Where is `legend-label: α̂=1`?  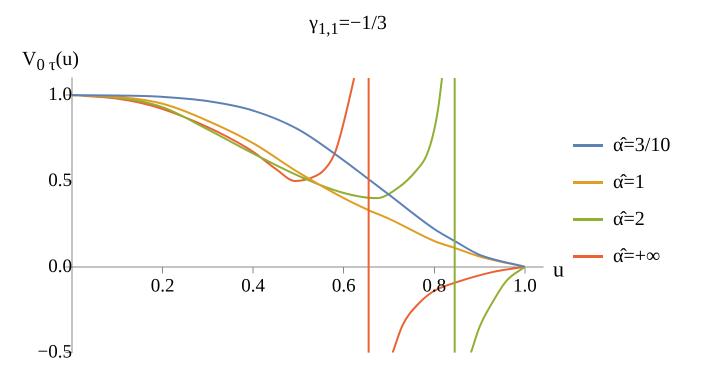
legend-label: α̂=1 is located at coordinates (629, 182).